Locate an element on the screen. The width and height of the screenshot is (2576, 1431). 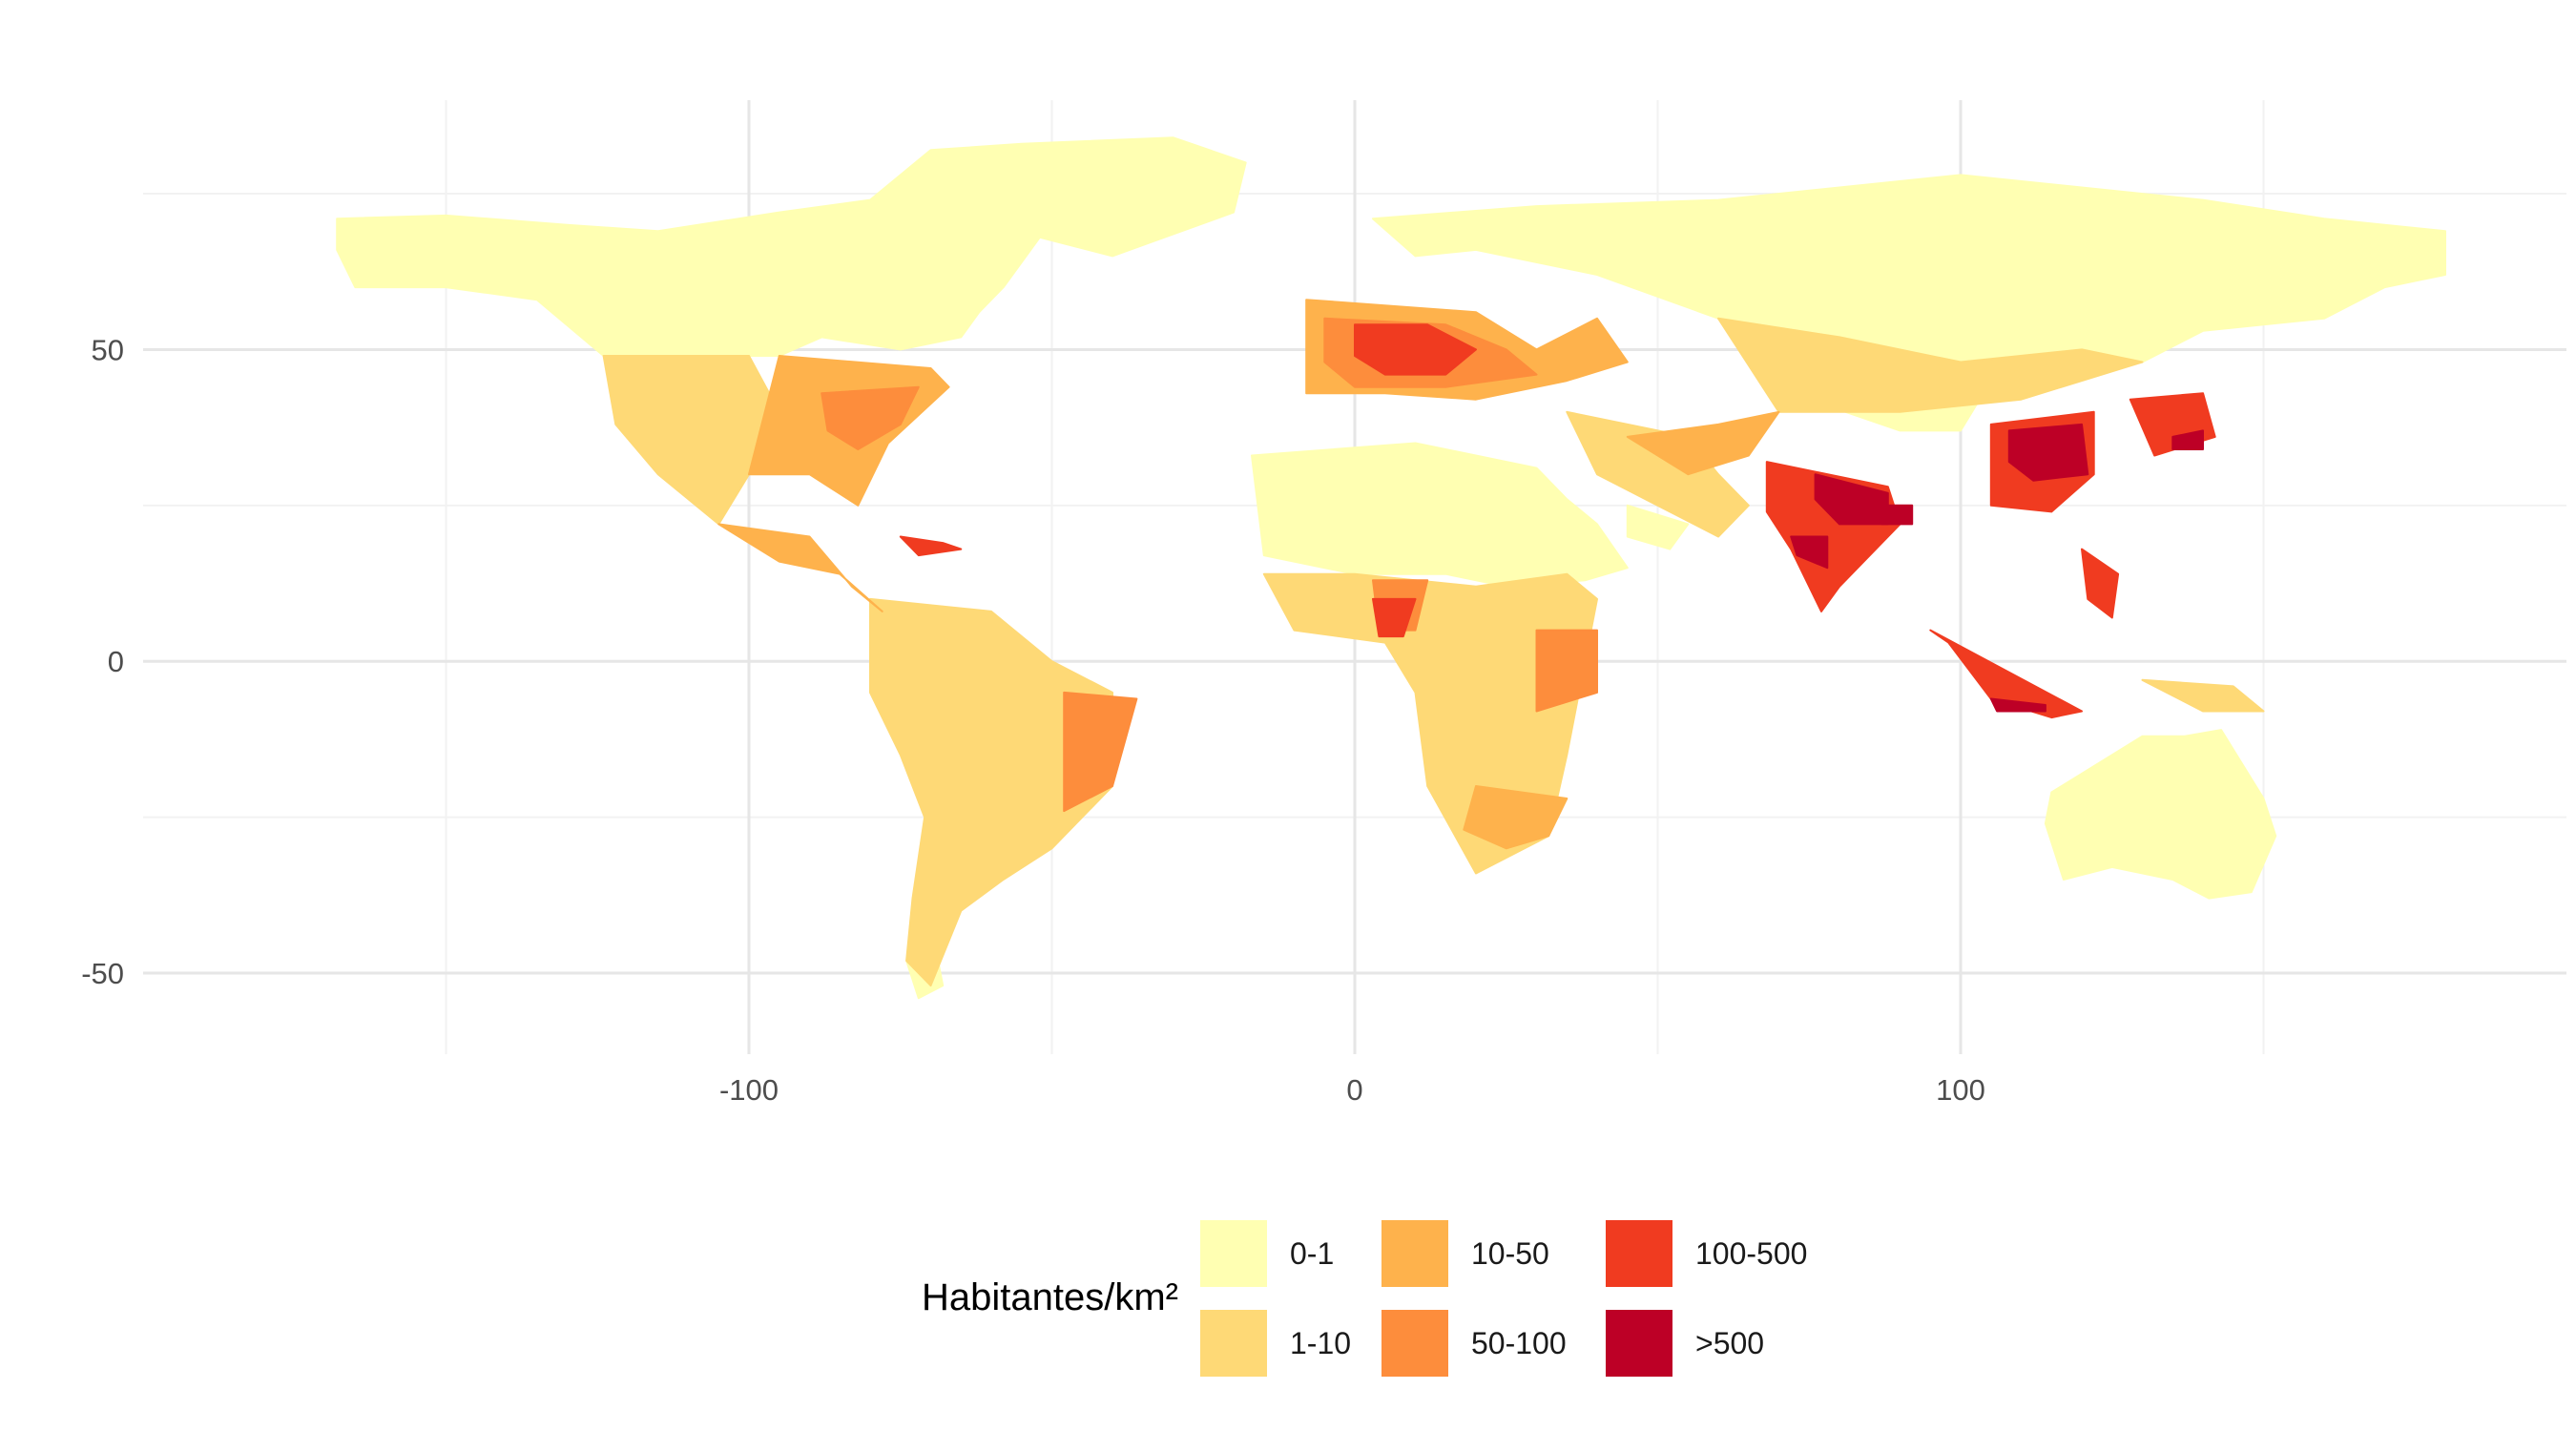
legend-label: >500 is located at coordinates (1729, 1343).